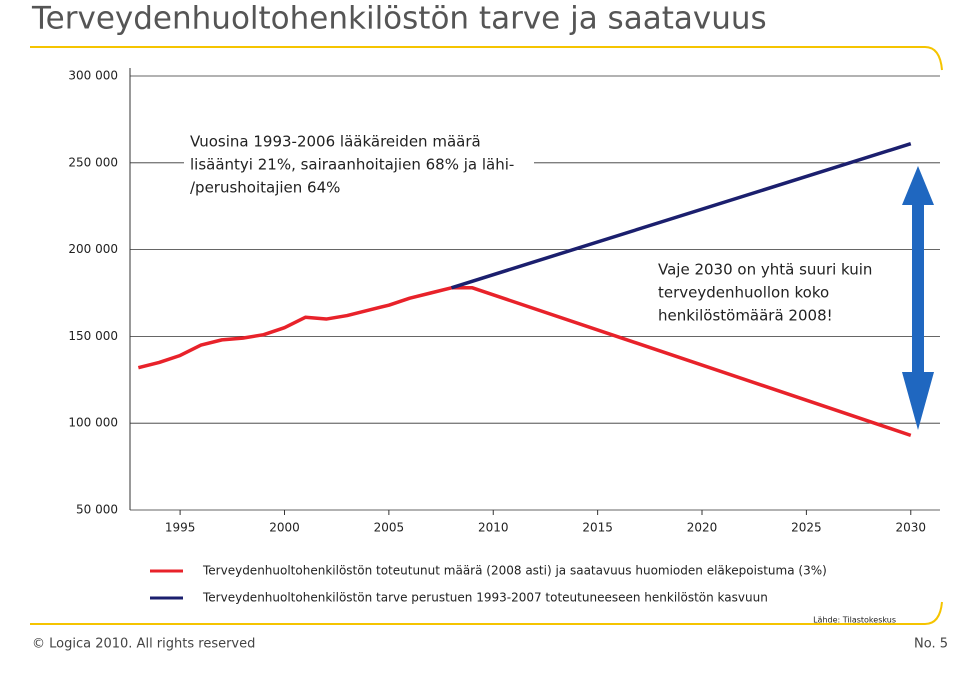 This screenshot has width=960, height=697. What do you see at coordinates (93, 336) in the screenshot?
I see `y-tick-label: 150 000` at bounding box center [93, 336].